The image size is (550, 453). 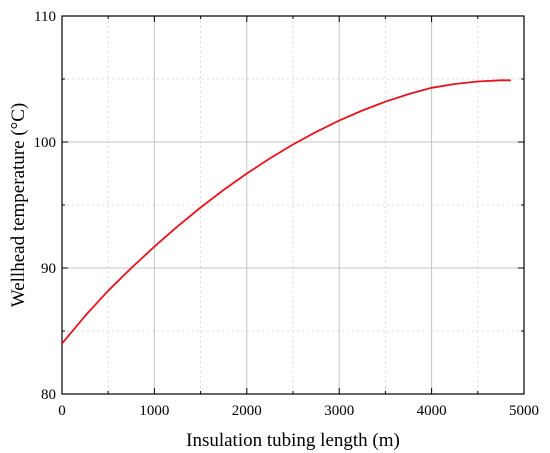 I want to click on x-tick-label: 0, so click(x=62, y=411).